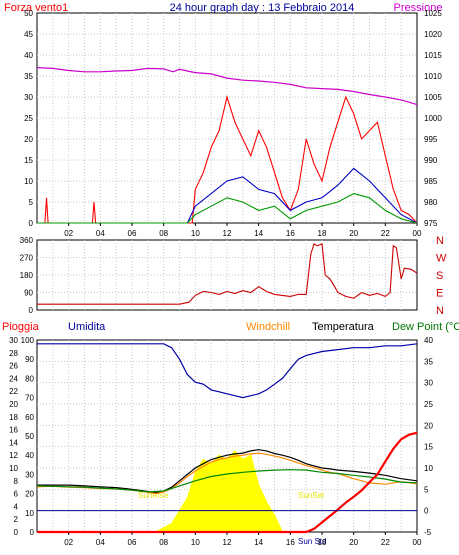 This screenshot has height=555, width=459. Describe the element at coordinates (428, 404) in the screenshot. I see `temperature-y-tick-label: 25` at that location.